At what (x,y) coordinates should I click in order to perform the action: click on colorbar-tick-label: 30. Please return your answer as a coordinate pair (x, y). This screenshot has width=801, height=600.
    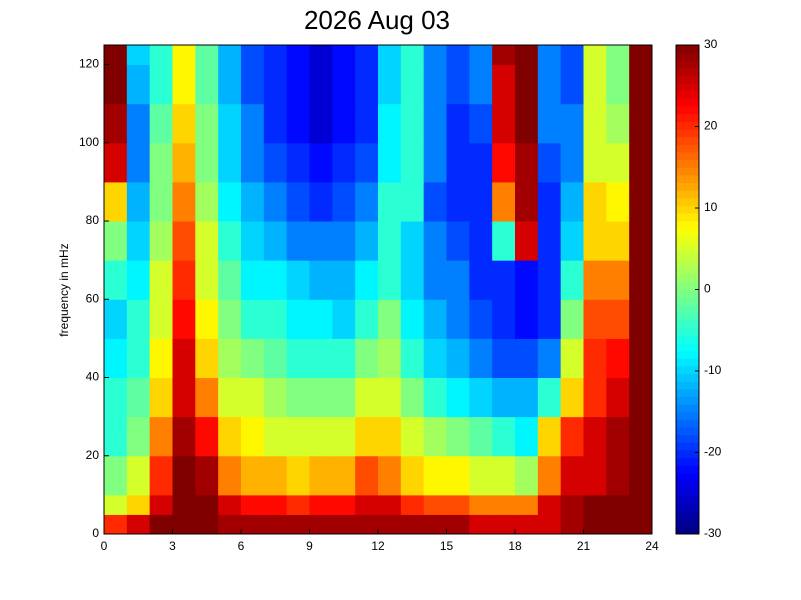
    Looking at the image, I should click on (711, 44).